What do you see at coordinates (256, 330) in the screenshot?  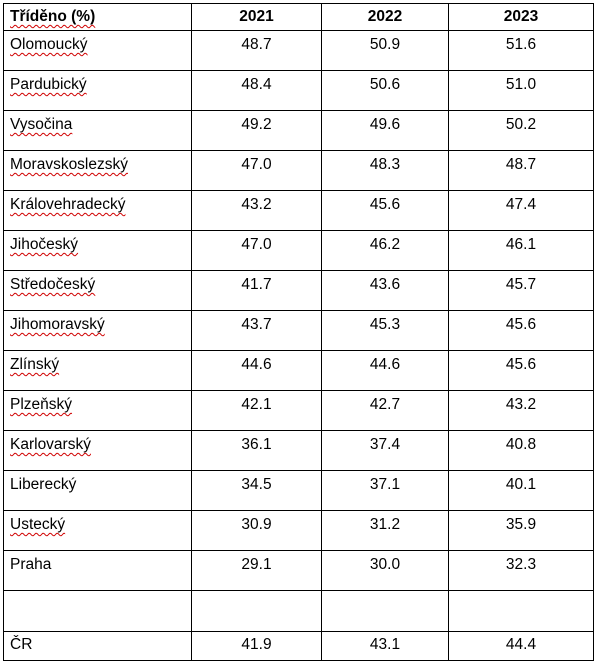 I see `value-cell-2021: 43.7` at bounding box center [256, 330].